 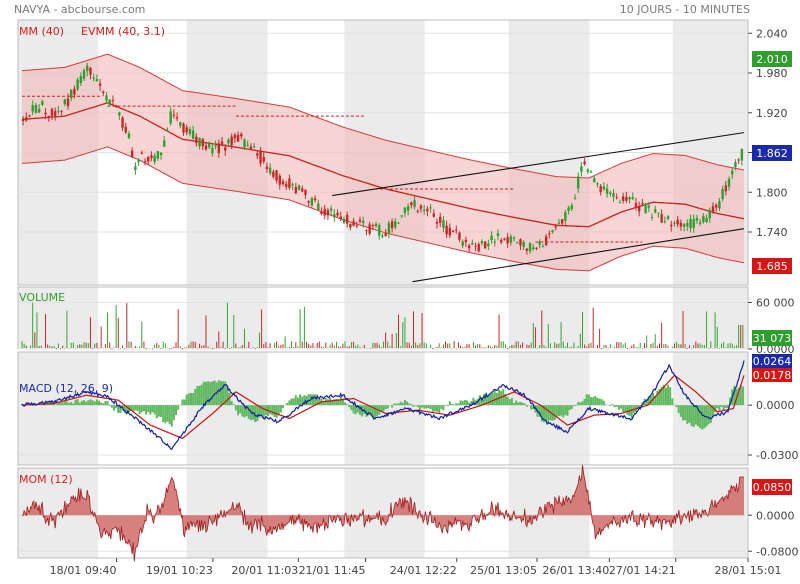 What do you see at coordinates (773, 533) in the screenshot?
I see `momentum-y-axis: 0.0000 -0.0800` at bounding box center [773, 533].